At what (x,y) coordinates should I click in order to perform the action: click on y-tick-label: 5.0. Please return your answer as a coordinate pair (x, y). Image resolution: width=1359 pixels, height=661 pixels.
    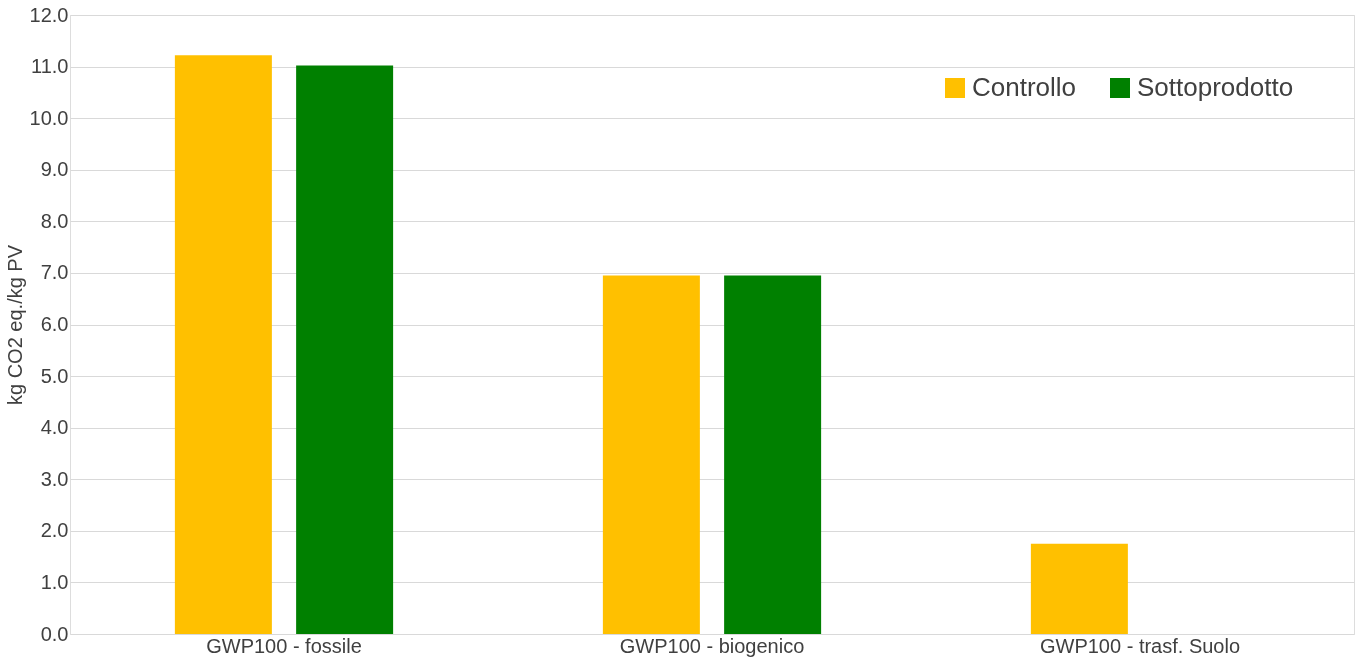
    Looking at the image, I should click on (54, 375).